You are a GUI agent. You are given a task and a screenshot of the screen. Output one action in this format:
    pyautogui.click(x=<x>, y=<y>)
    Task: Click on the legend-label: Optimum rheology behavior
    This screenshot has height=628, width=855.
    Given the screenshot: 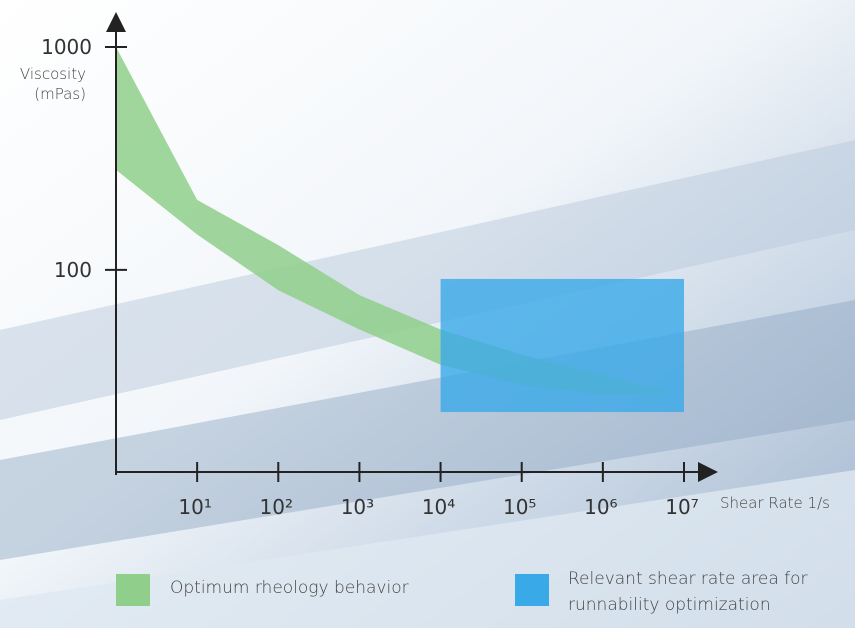 What is the action you would take?
    pyautogui.click(x=289, y=588)
    